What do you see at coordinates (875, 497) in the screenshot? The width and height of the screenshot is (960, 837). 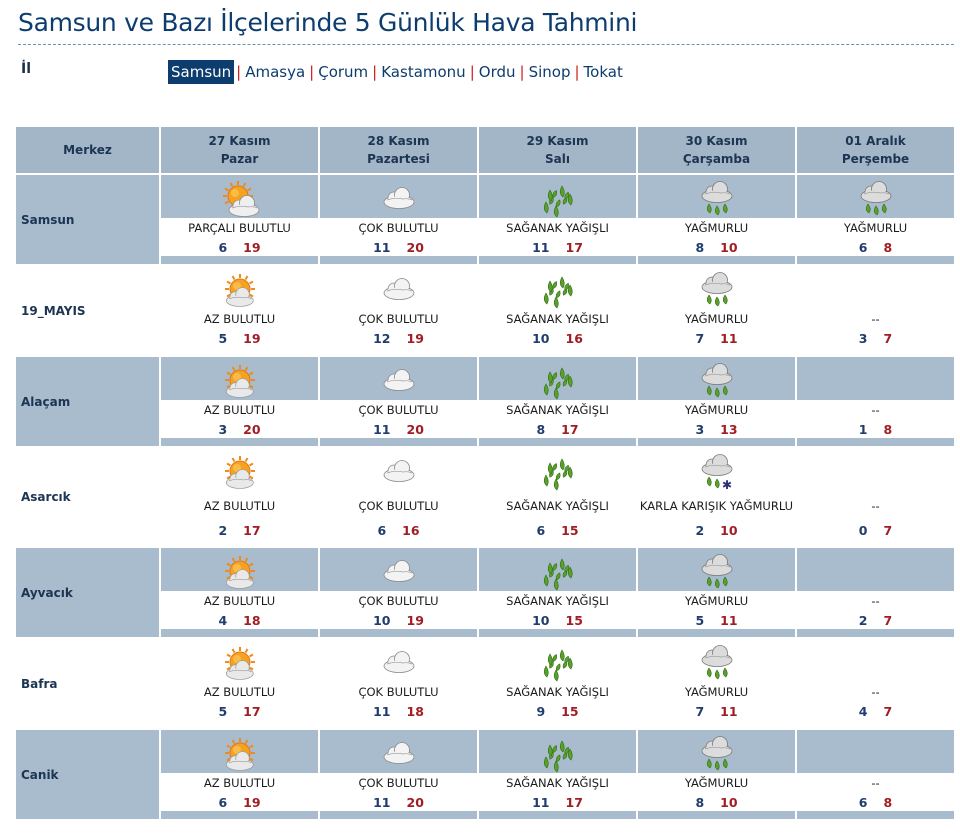 I see `forecast-cell: -- 0 7` at bounding box center [875, 497].